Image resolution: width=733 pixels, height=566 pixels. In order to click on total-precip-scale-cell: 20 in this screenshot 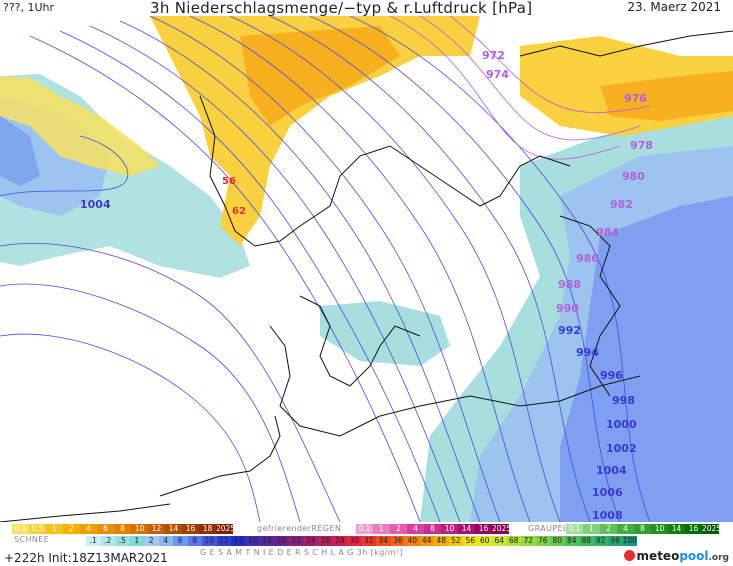, I will do `click(281, 541)`.